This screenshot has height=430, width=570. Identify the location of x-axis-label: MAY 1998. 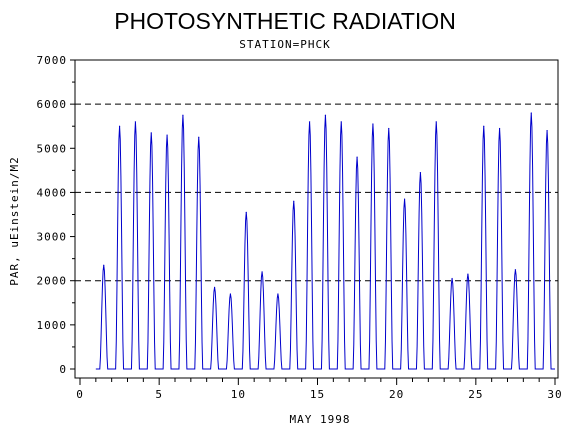
(320, 419).